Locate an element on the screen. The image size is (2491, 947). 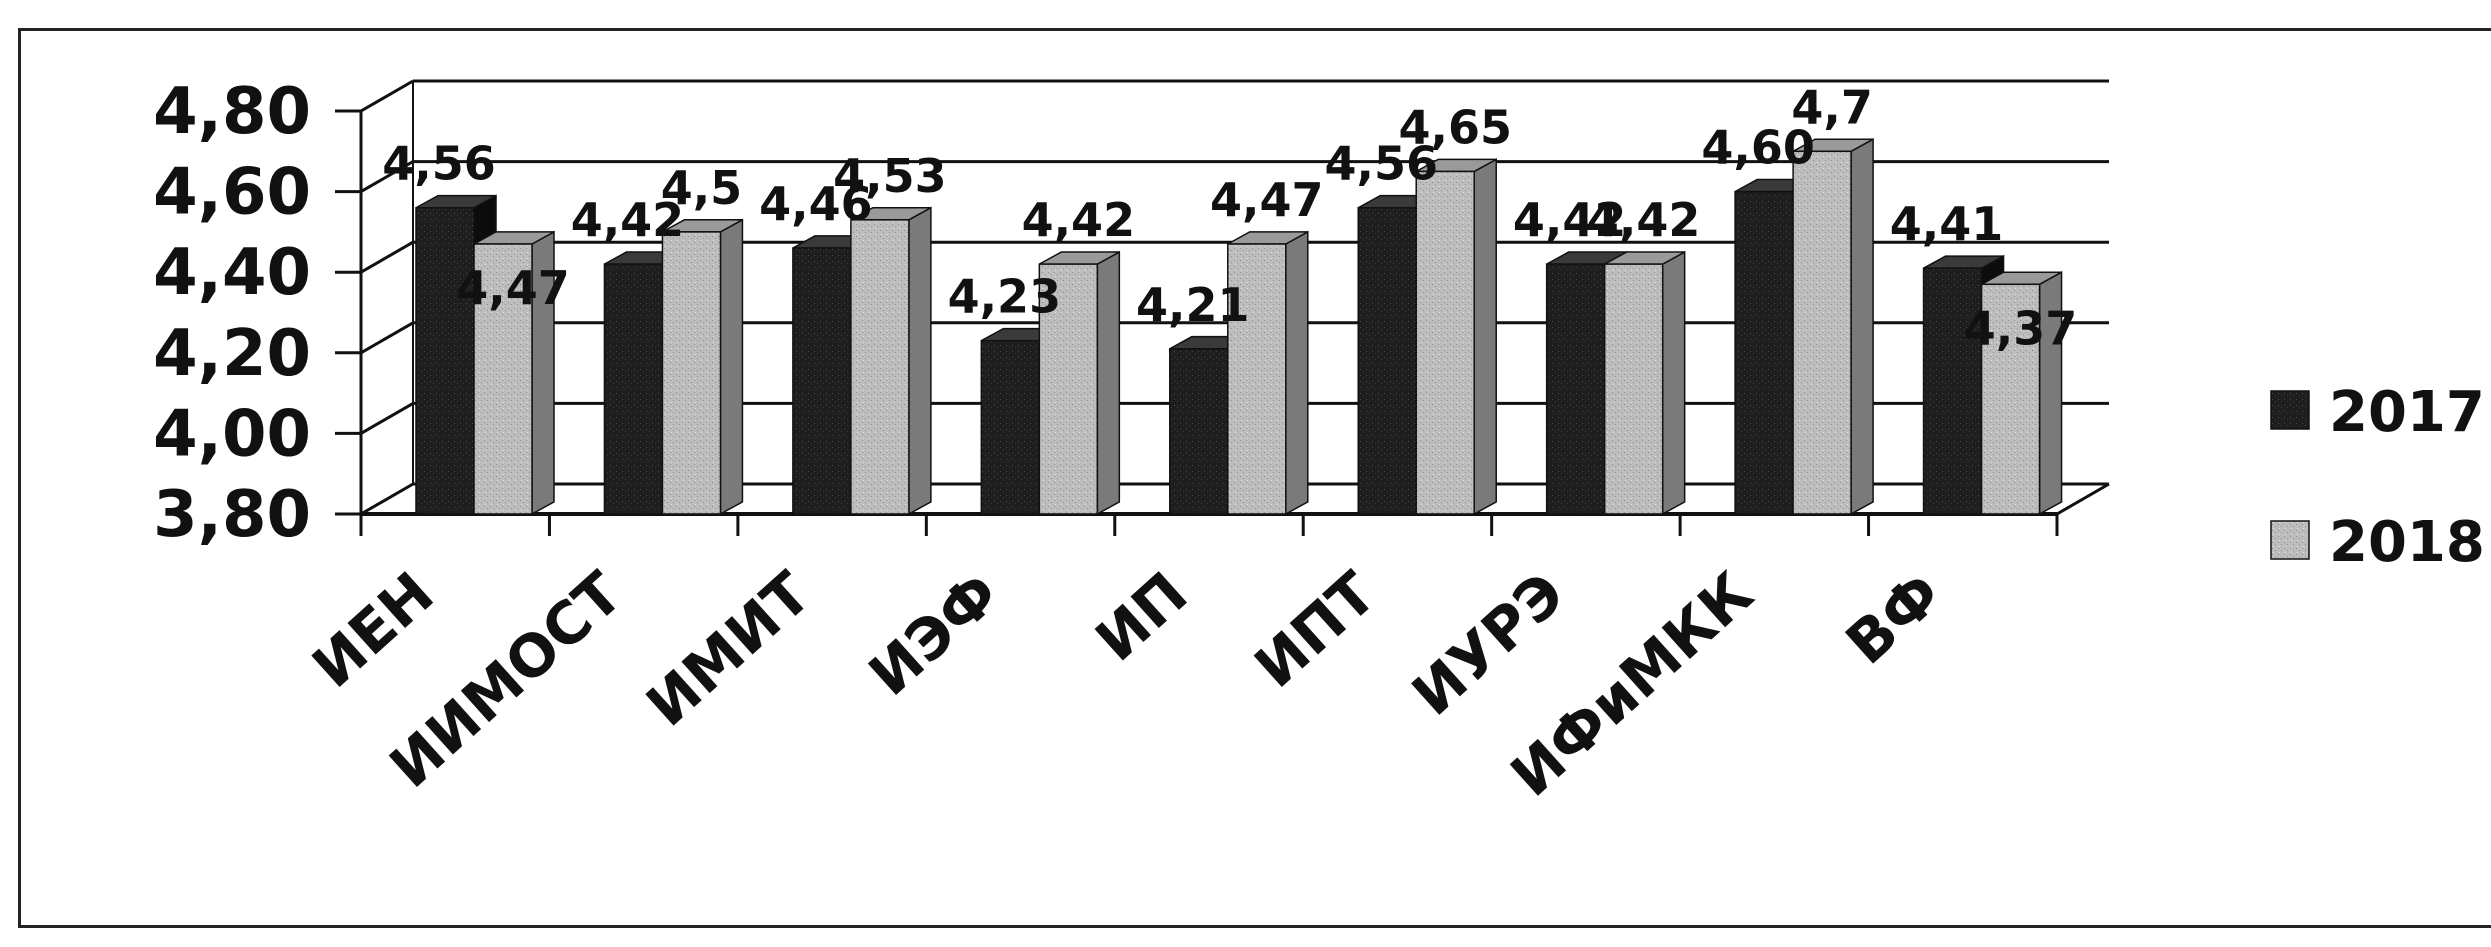
data-label-2018: 4,37 is located at coordinates (2021, 328).